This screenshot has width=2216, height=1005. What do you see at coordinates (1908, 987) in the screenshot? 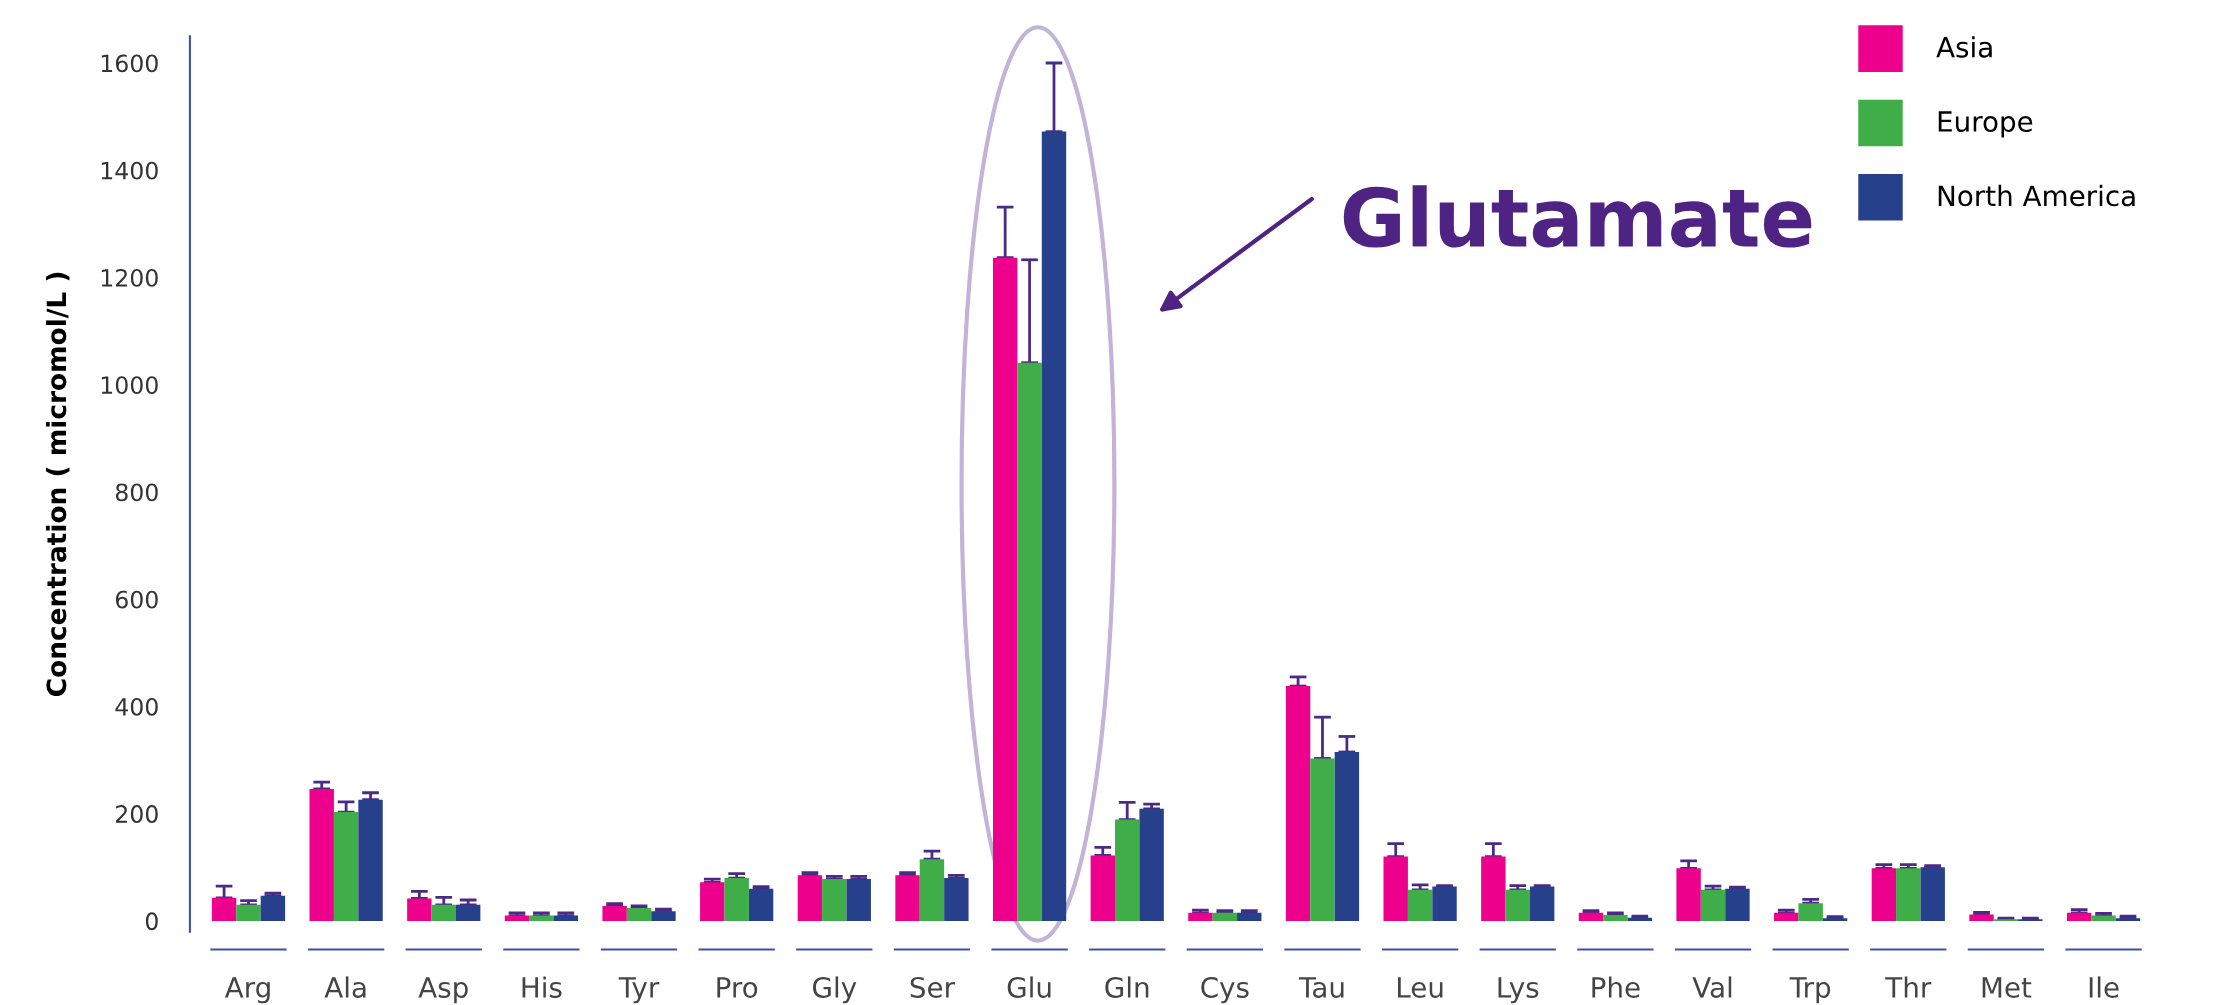
I see `x-tick-label: Thr` at bounding box center [1908, 987].